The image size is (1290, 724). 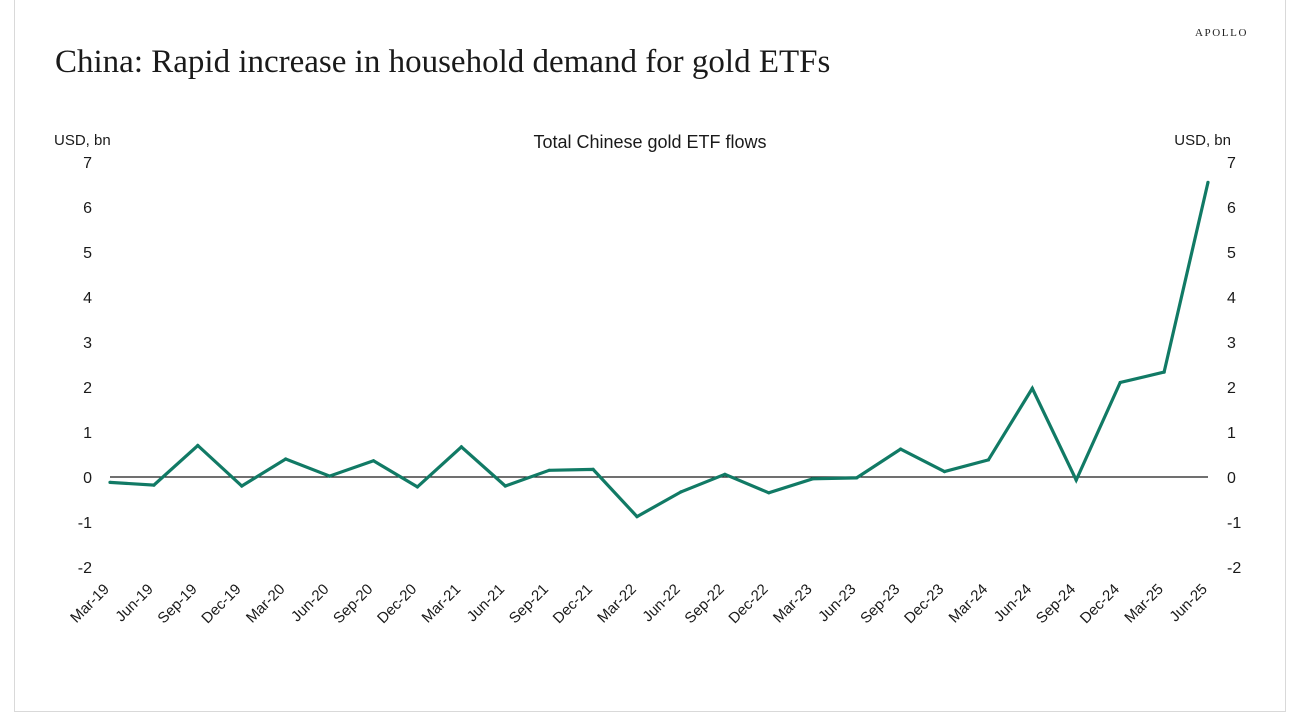 What do you see at coordinates (649, 142) in the screenshot?
I see `chart-title: Total Chinese gold ETF flows` at bounding box center [649, 142].